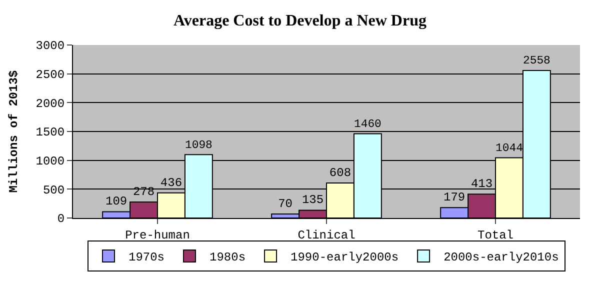 The height and width of the screenshot is (283, 600). What do you see at coordinates (50, 46) in the screenshot?
I see `y-tick-label: 3000` at bounding box center [50, 46].